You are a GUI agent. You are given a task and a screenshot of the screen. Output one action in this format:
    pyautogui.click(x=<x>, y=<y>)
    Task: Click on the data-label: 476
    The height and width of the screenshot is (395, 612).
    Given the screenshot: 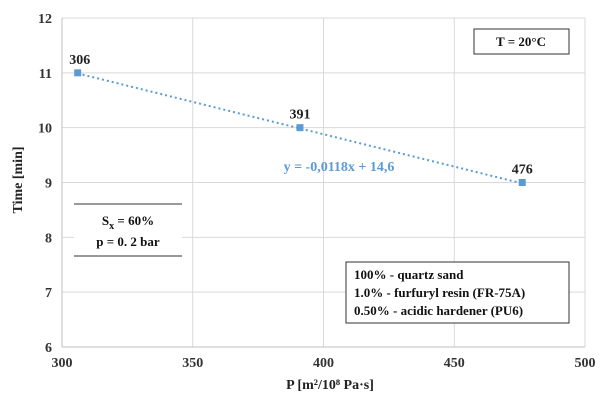 What is the action you would take?
    pyautogui.click(x=522, y=170)
    